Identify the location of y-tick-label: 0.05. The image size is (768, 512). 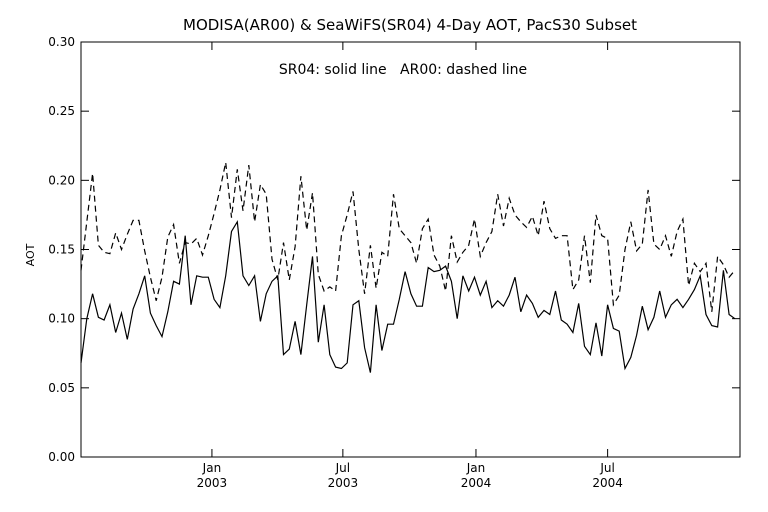
(61, 388).